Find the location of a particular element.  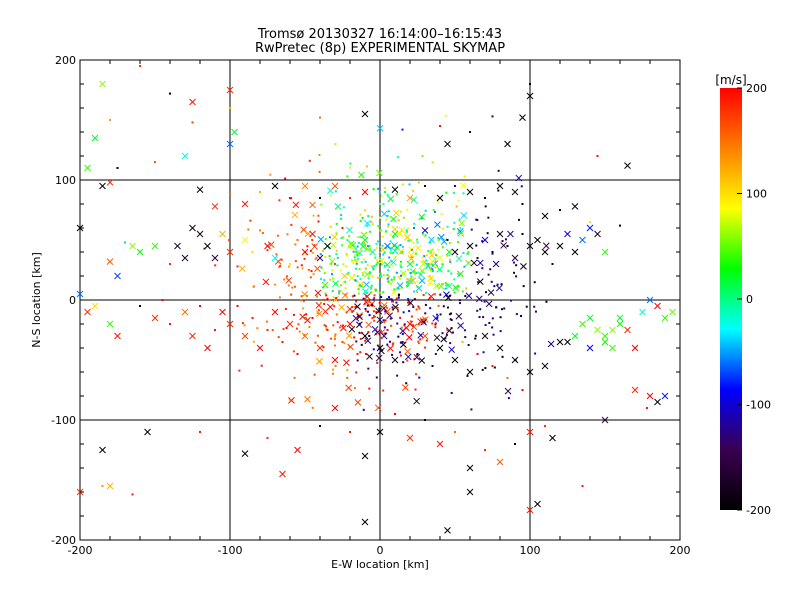

x-tick-label: -200 is located at coordinates (80, 550).